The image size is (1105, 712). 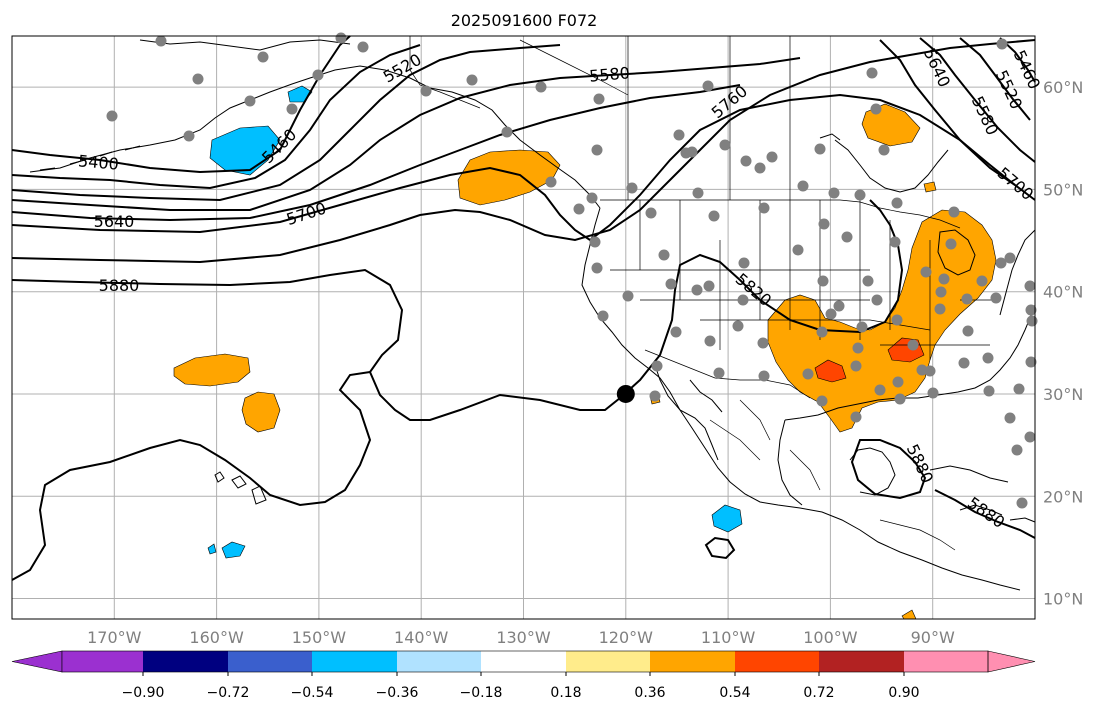 What do you see at coordinates (98, 162) in the screenshot?
I see `contour-label-5400: 5400` at bounding box center [98, 162].